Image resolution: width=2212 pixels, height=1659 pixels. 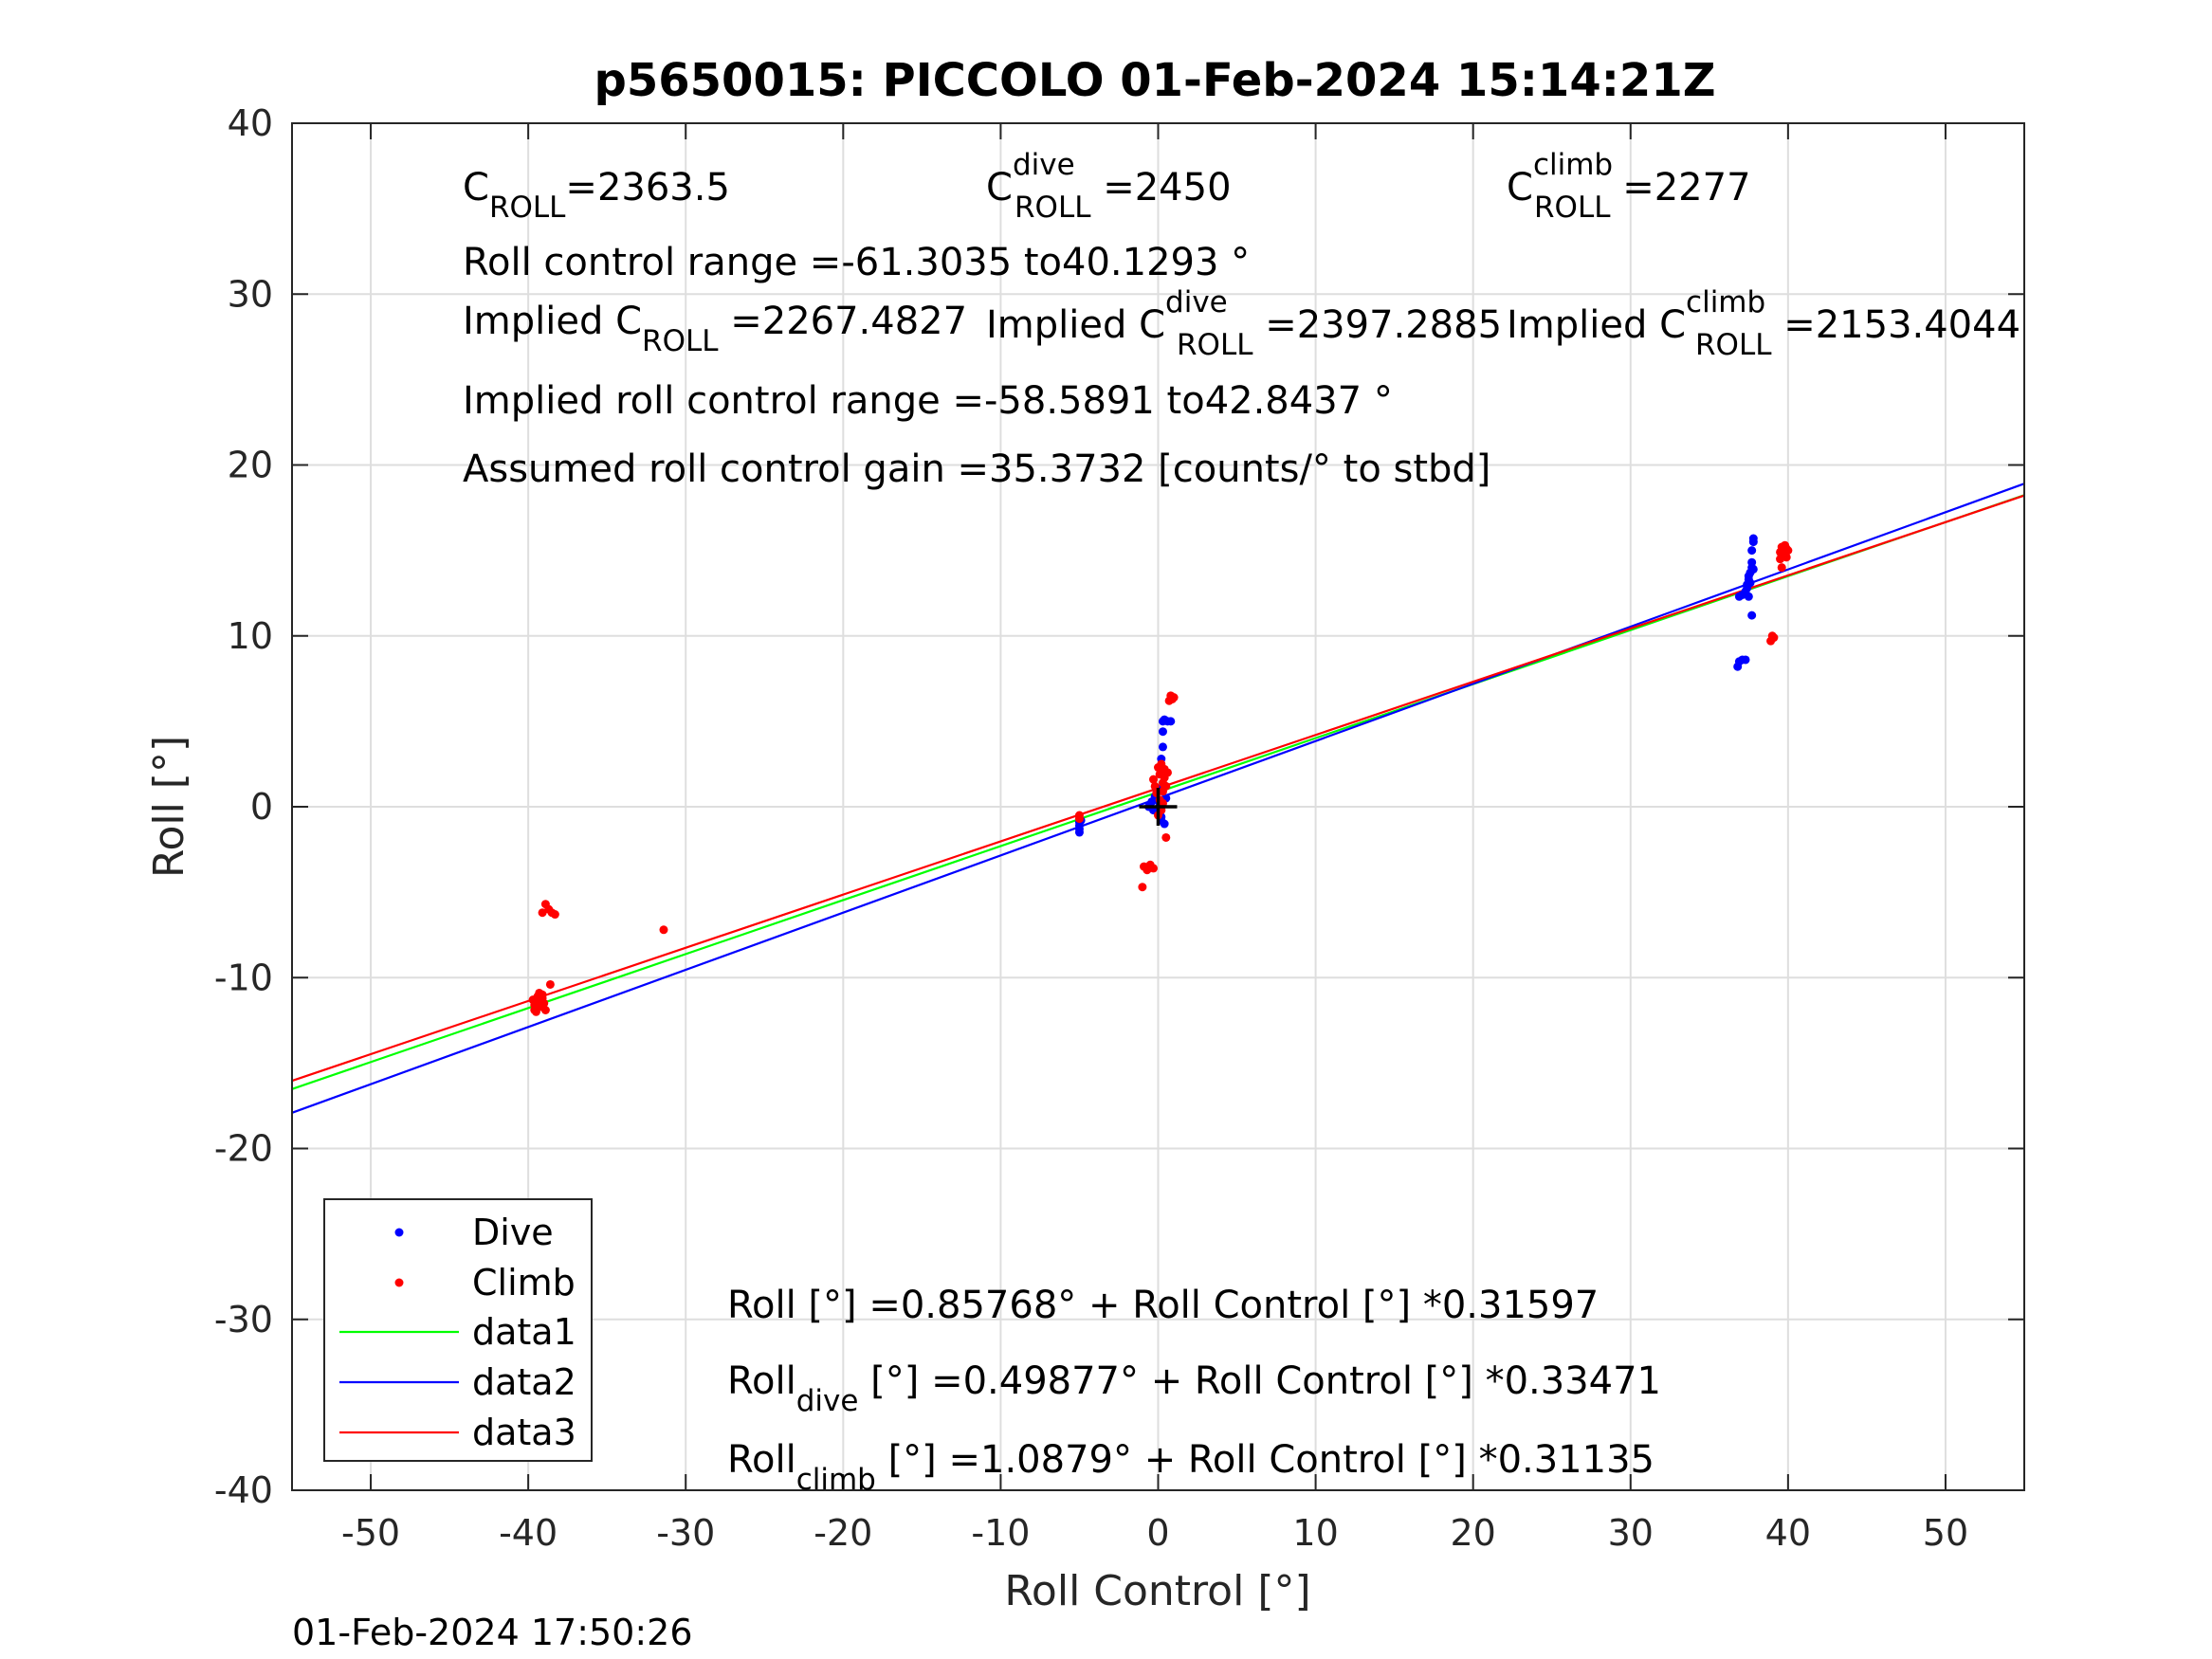 I want to click on timestamp: 01-Feb-2024 17:50:26, so click(x=492, y=1632).